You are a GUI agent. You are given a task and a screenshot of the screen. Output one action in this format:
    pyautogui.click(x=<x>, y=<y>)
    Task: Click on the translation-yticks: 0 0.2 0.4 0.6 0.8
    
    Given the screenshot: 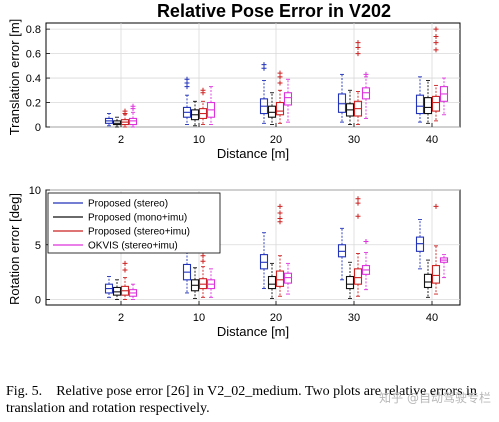 What is the action you would take?
    pyautogui.click(x=38, y=79)
    